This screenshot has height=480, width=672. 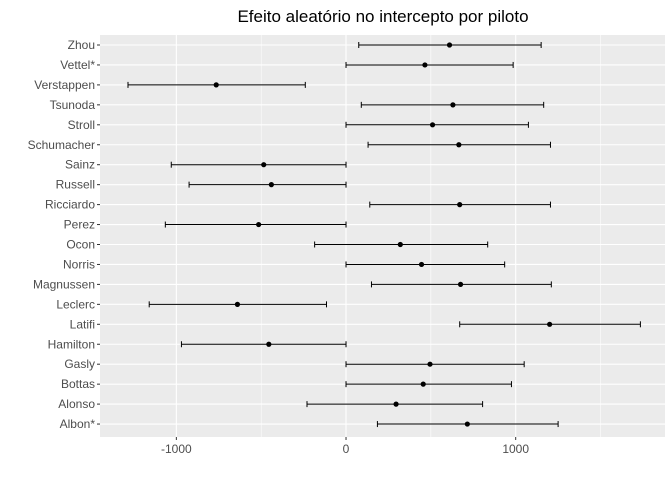 What do you see at coordinates (73, 105) in the screenshot?
I see `y-tick-label: Tsunoda` at bounding box center [73, 105].